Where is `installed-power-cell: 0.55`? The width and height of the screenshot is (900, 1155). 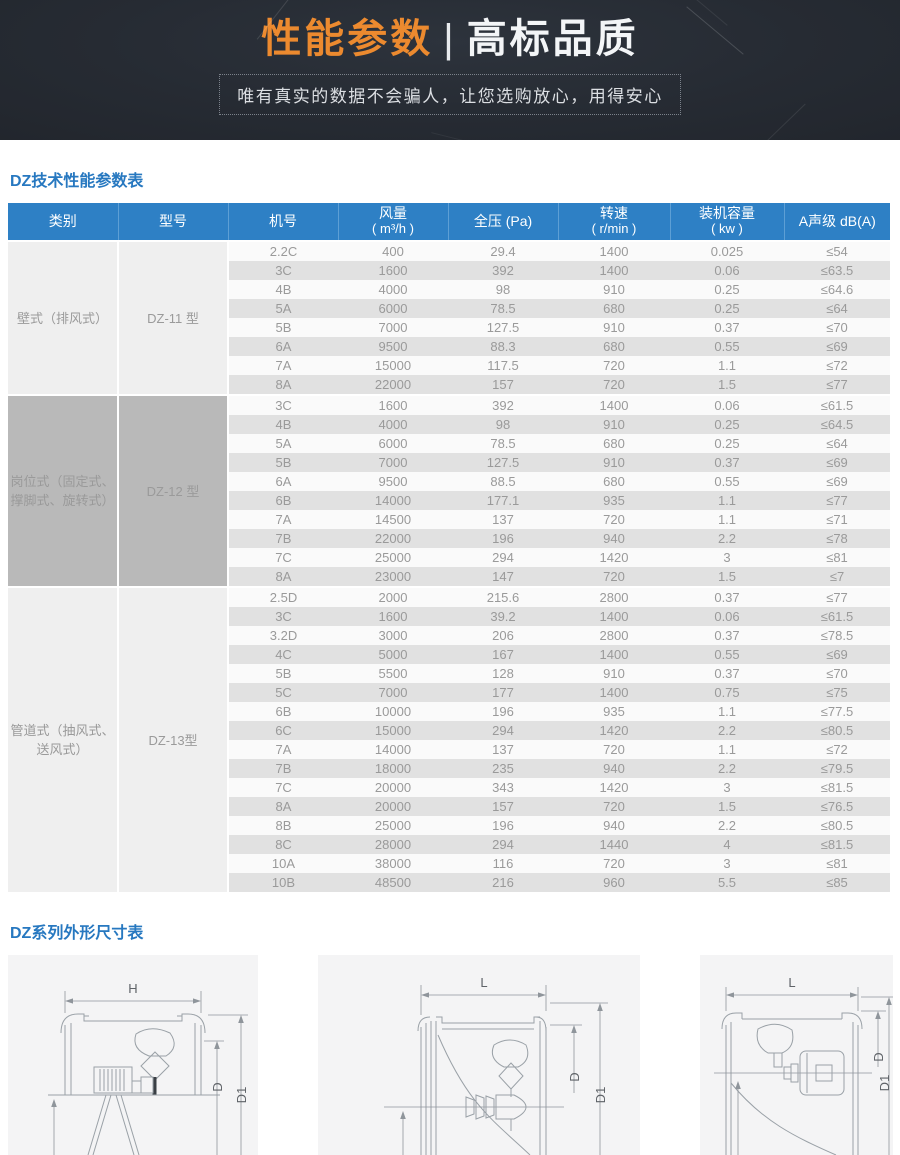
installed-power-cell: 0.55 is located at coordinates (727, 481).